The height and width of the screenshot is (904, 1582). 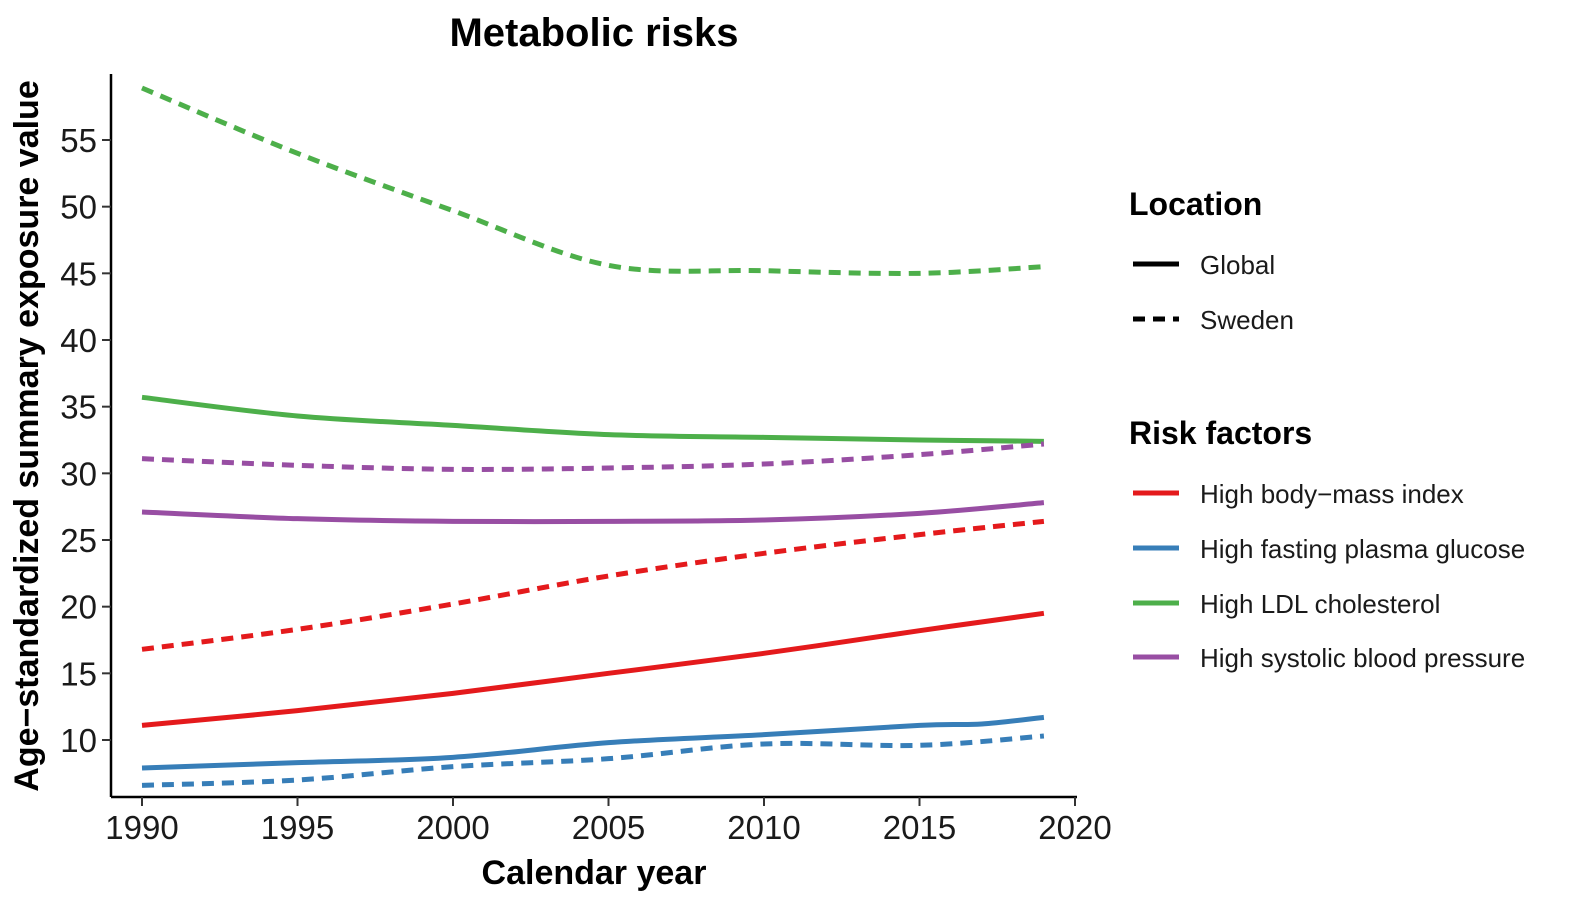 What do you see at coordinates (297, 827) in the screenshot?
I see `x-tick-label: 1995` at bounding box center [297, 827].